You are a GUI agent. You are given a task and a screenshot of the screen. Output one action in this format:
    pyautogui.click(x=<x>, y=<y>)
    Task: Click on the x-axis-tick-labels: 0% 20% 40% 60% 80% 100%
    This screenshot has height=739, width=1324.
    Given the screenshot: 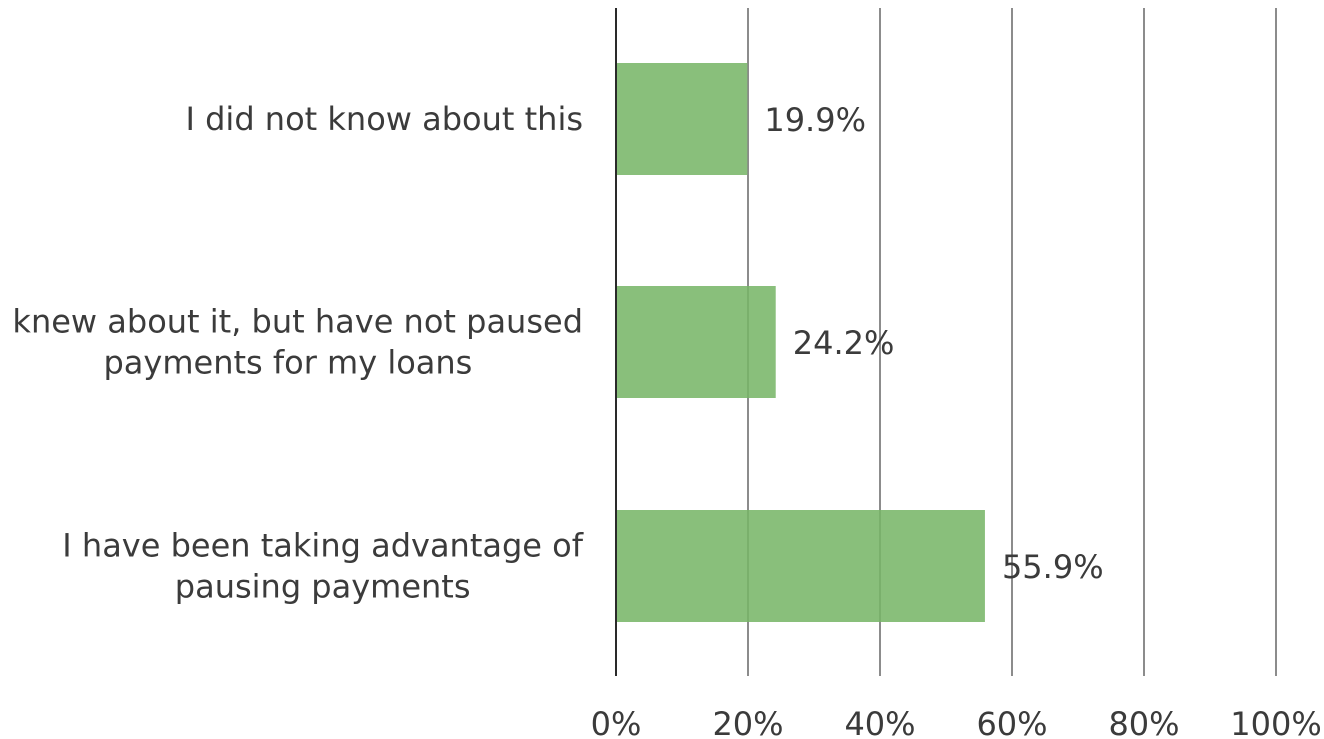 What is the action you would take?
    pyautogui.click(x=956, y=722)
    